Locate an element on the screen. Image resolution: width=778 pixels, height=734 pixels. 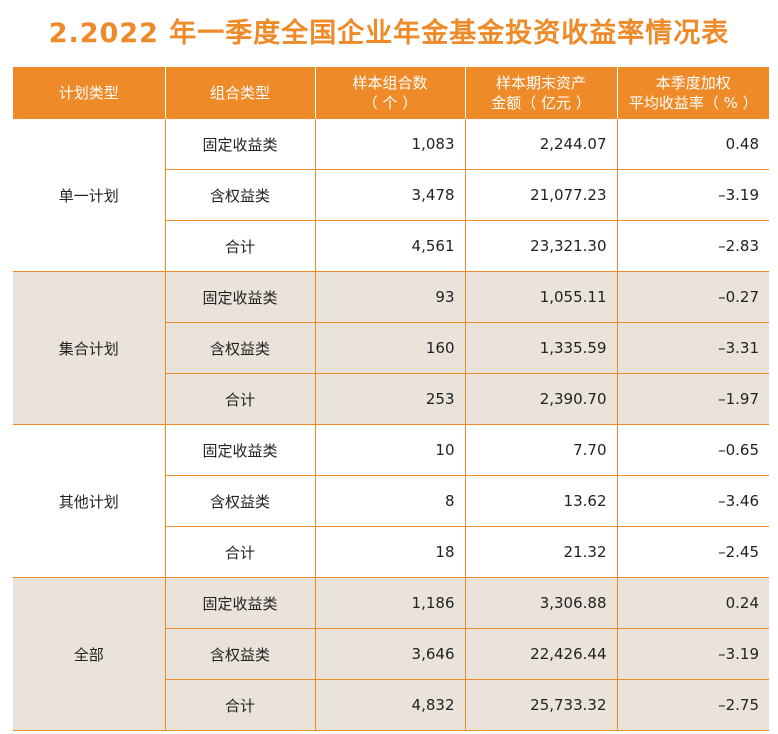
header-plan-type-label: 计划类型 is located at coordinates (88, 93).